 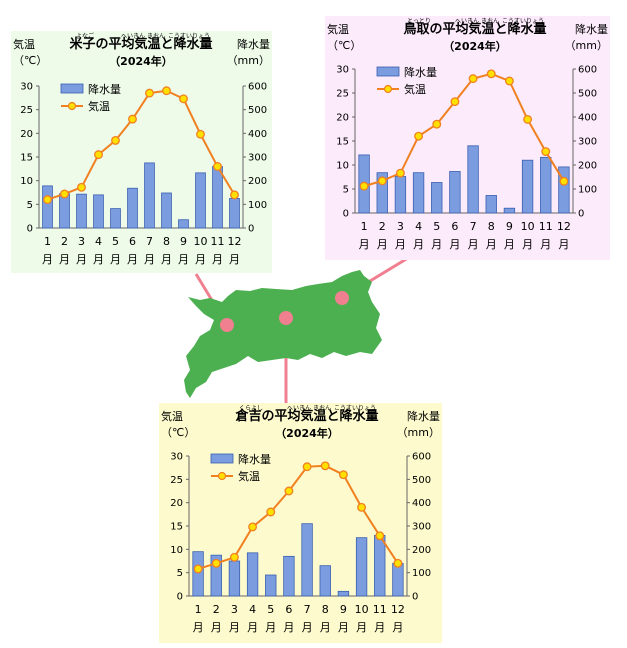 I want to click on title-furigana-kousui: こうすいりょう, so click(x=523, y=21).